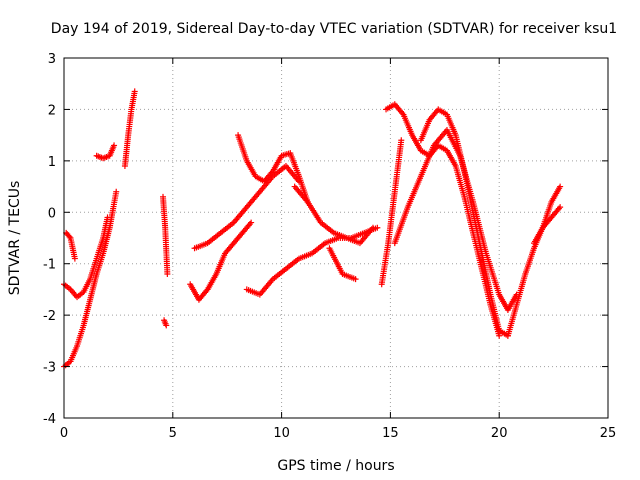 The height and width of the screenshot is (480, 640). Describe the element at coordinates (49, 419) in the screenshot. I see `y-tick-label: -4` at that location.